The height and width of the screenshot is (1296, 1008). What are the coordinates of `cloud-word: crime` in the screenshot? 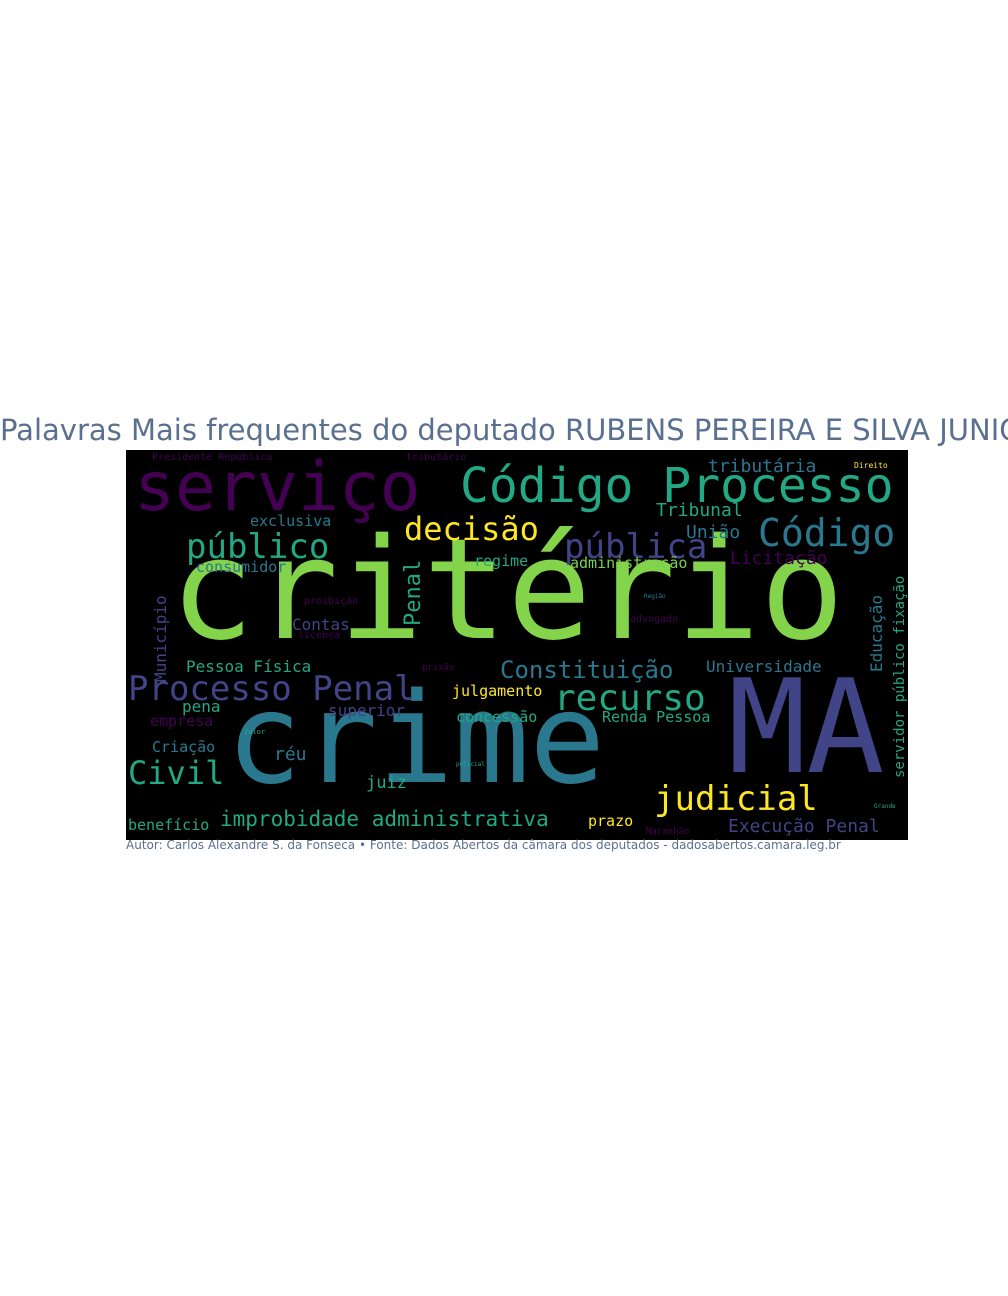 It's located at (415, 738).